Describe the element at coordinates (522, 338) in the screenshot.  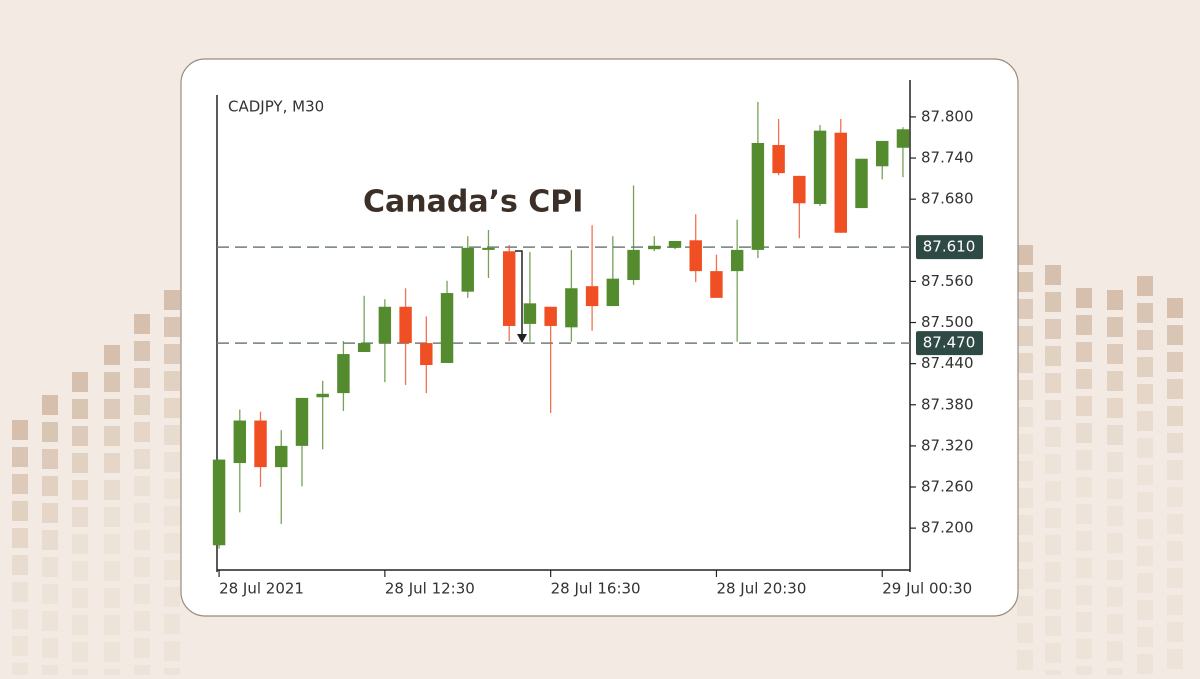
I see `arrow-head` at that location.